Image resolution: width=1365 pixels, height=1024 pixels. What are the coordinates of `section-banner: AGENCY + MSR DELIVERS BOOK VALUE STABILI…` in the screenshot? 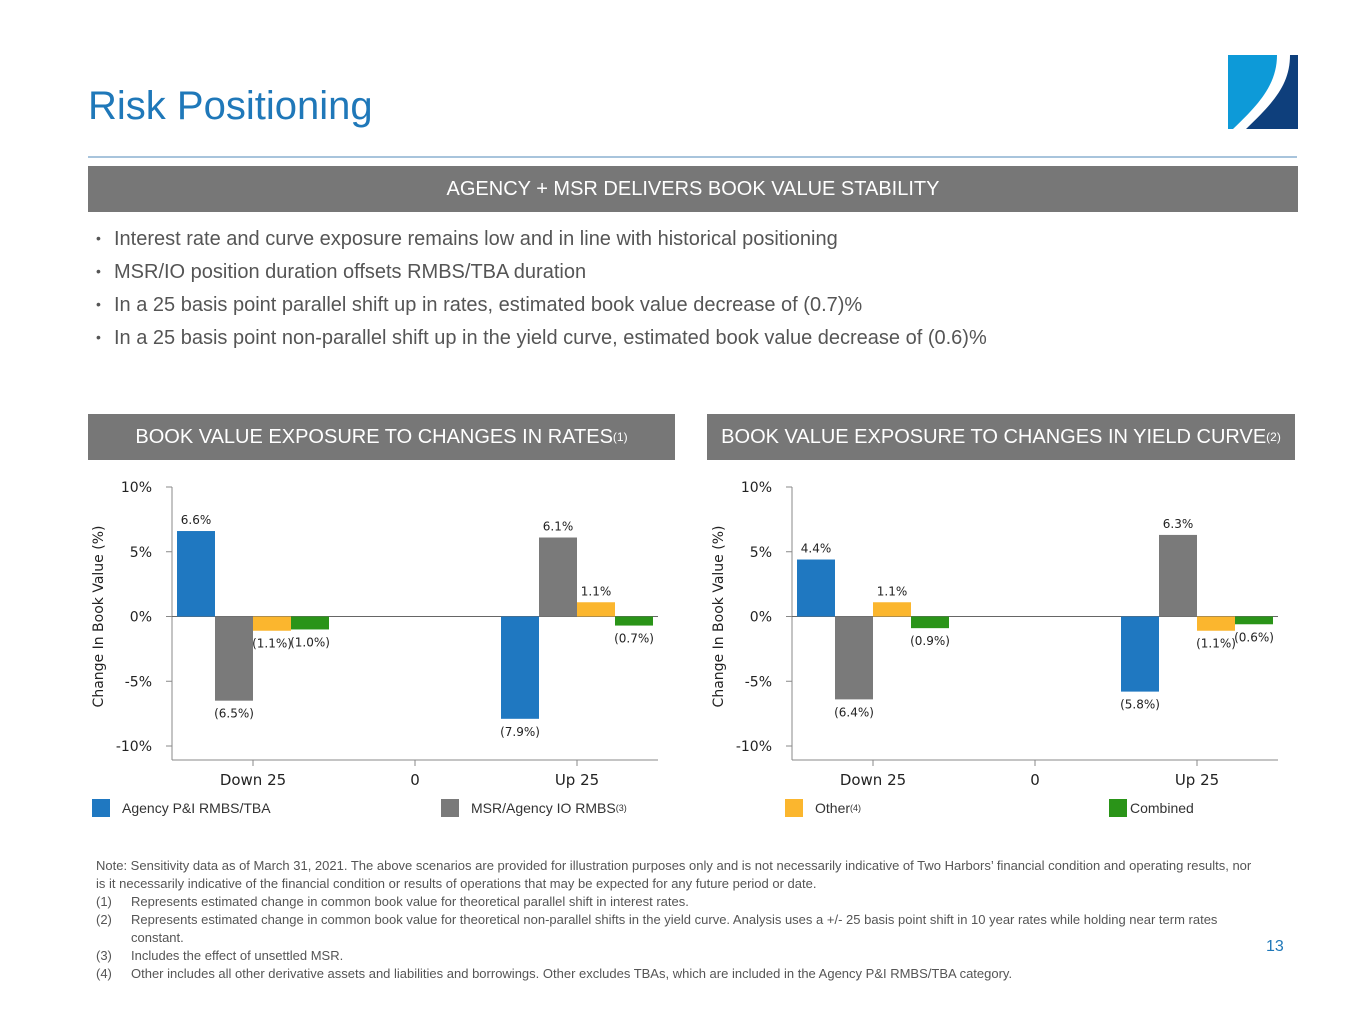 It's located at (693, 189).